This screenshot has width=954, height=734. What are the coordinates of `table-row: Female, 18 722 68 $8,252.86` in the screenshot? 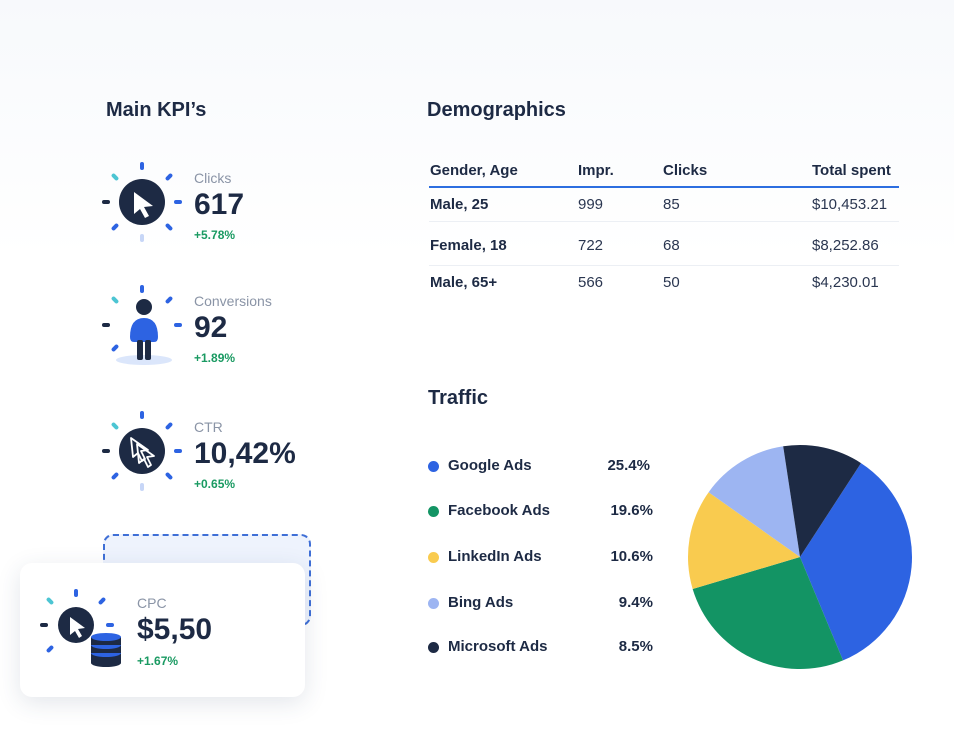 It's located at (664, 244).